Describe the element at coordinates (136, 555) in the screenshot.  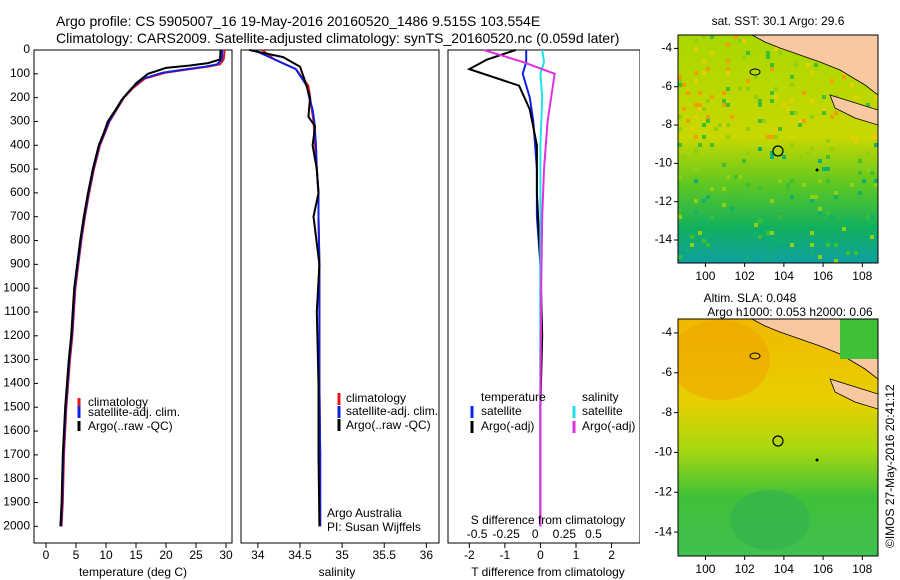
I see `x-tick-label: 15` at that location.